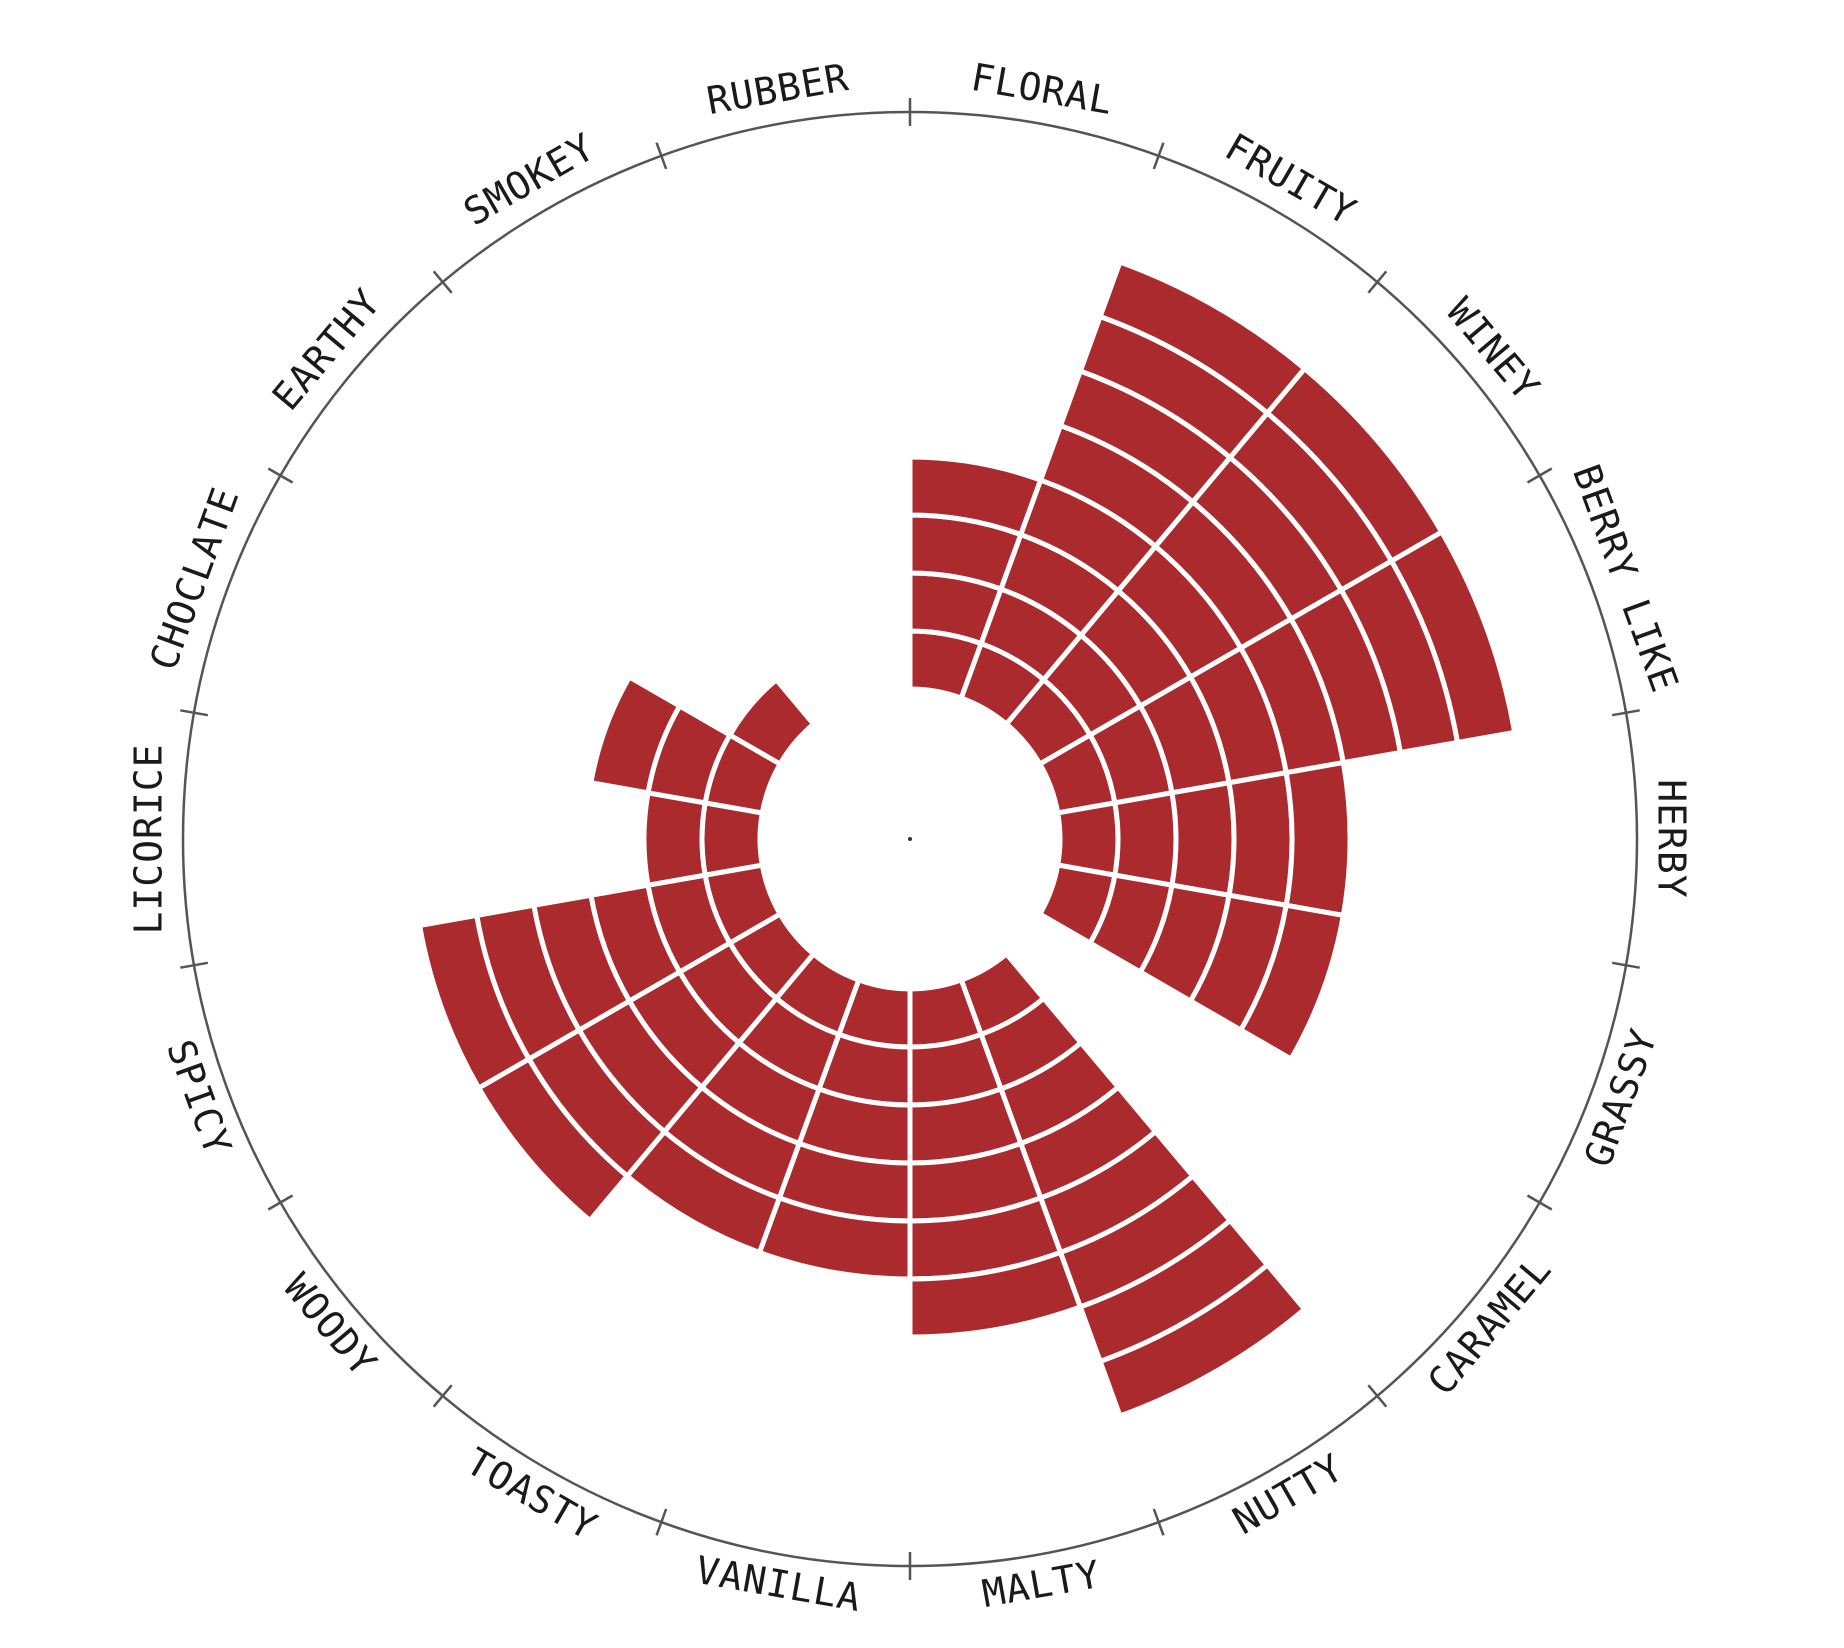  I want to click on label-herby: HERBY, so click(1672, 838).